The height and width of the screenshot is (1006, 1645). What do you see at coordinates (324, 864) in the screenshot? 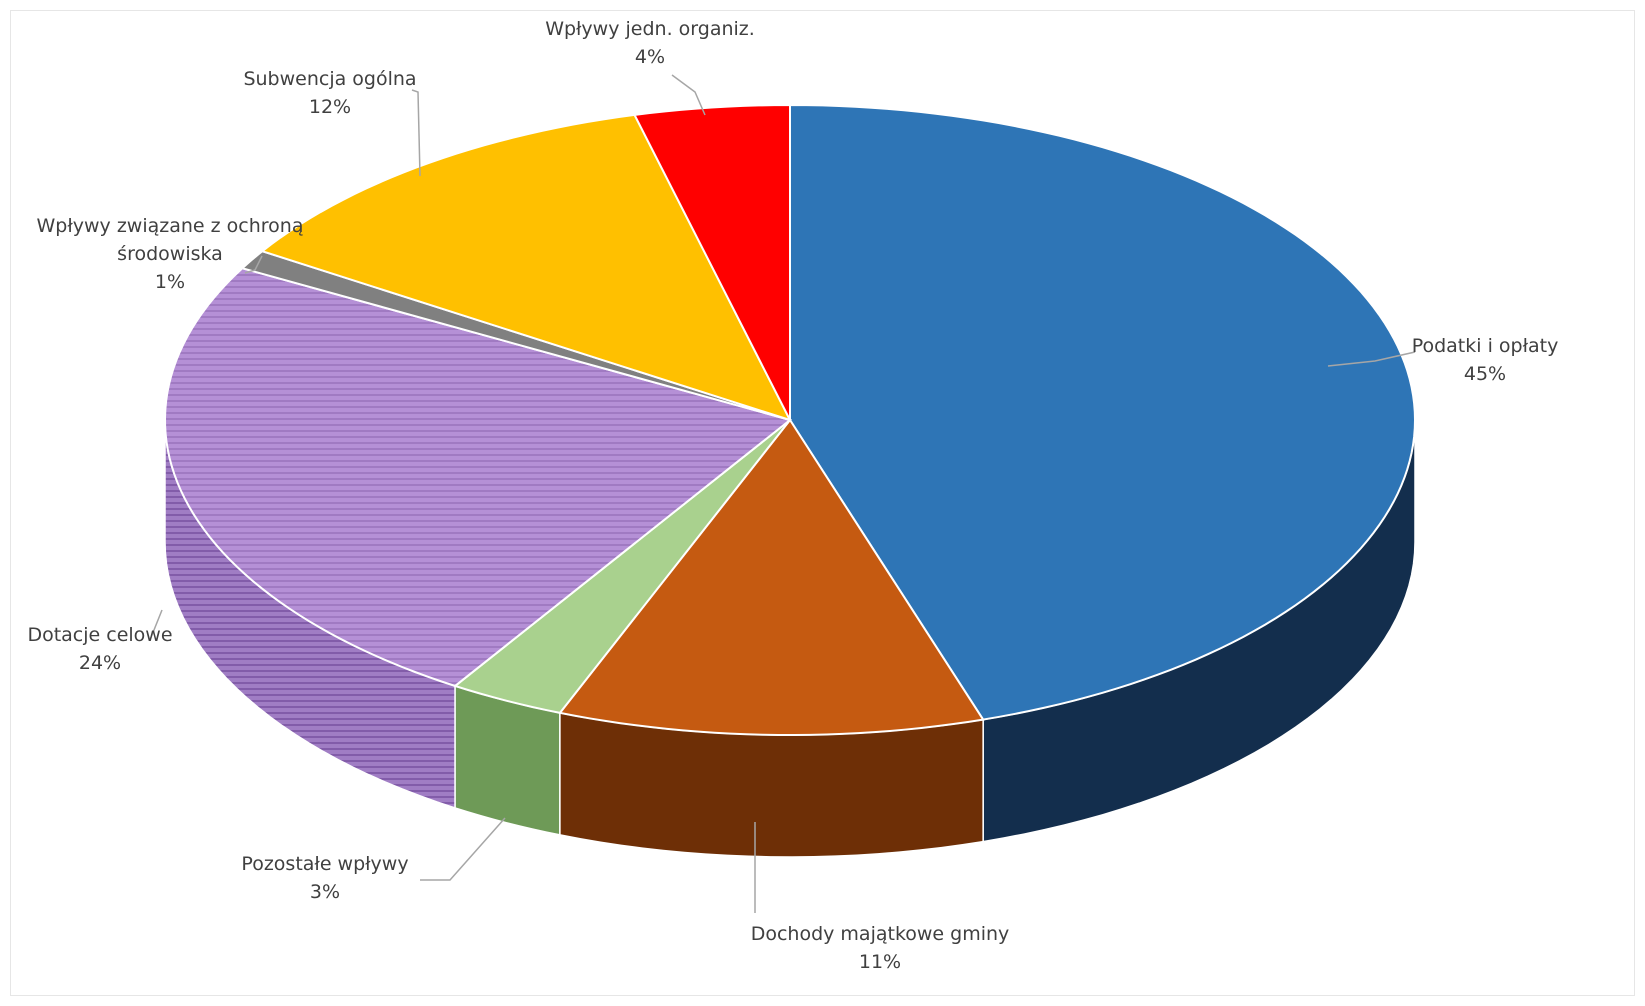
I see `slice-category-label: Pozostałe wpływy` at bounding box center [324, 864].